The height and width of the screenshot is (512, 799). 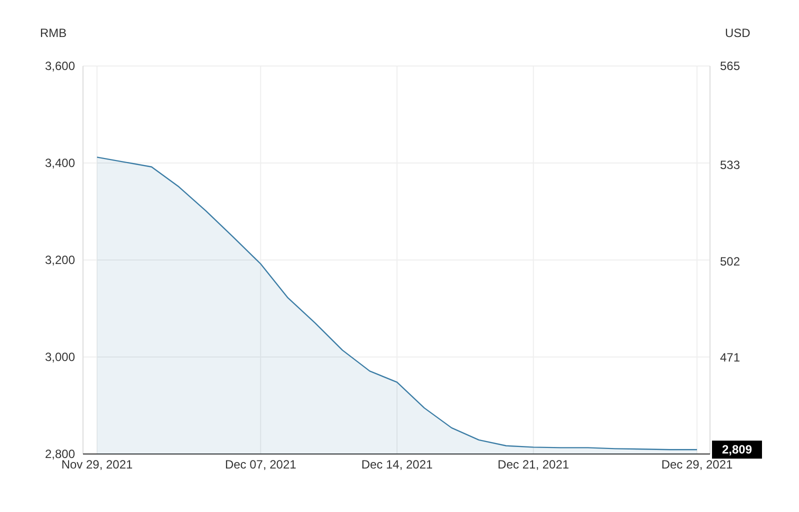 What do you see at coordinates (730, 65) in the screenshot?
I see `y2-tick-label: 565` at bounding box center [730, 65].